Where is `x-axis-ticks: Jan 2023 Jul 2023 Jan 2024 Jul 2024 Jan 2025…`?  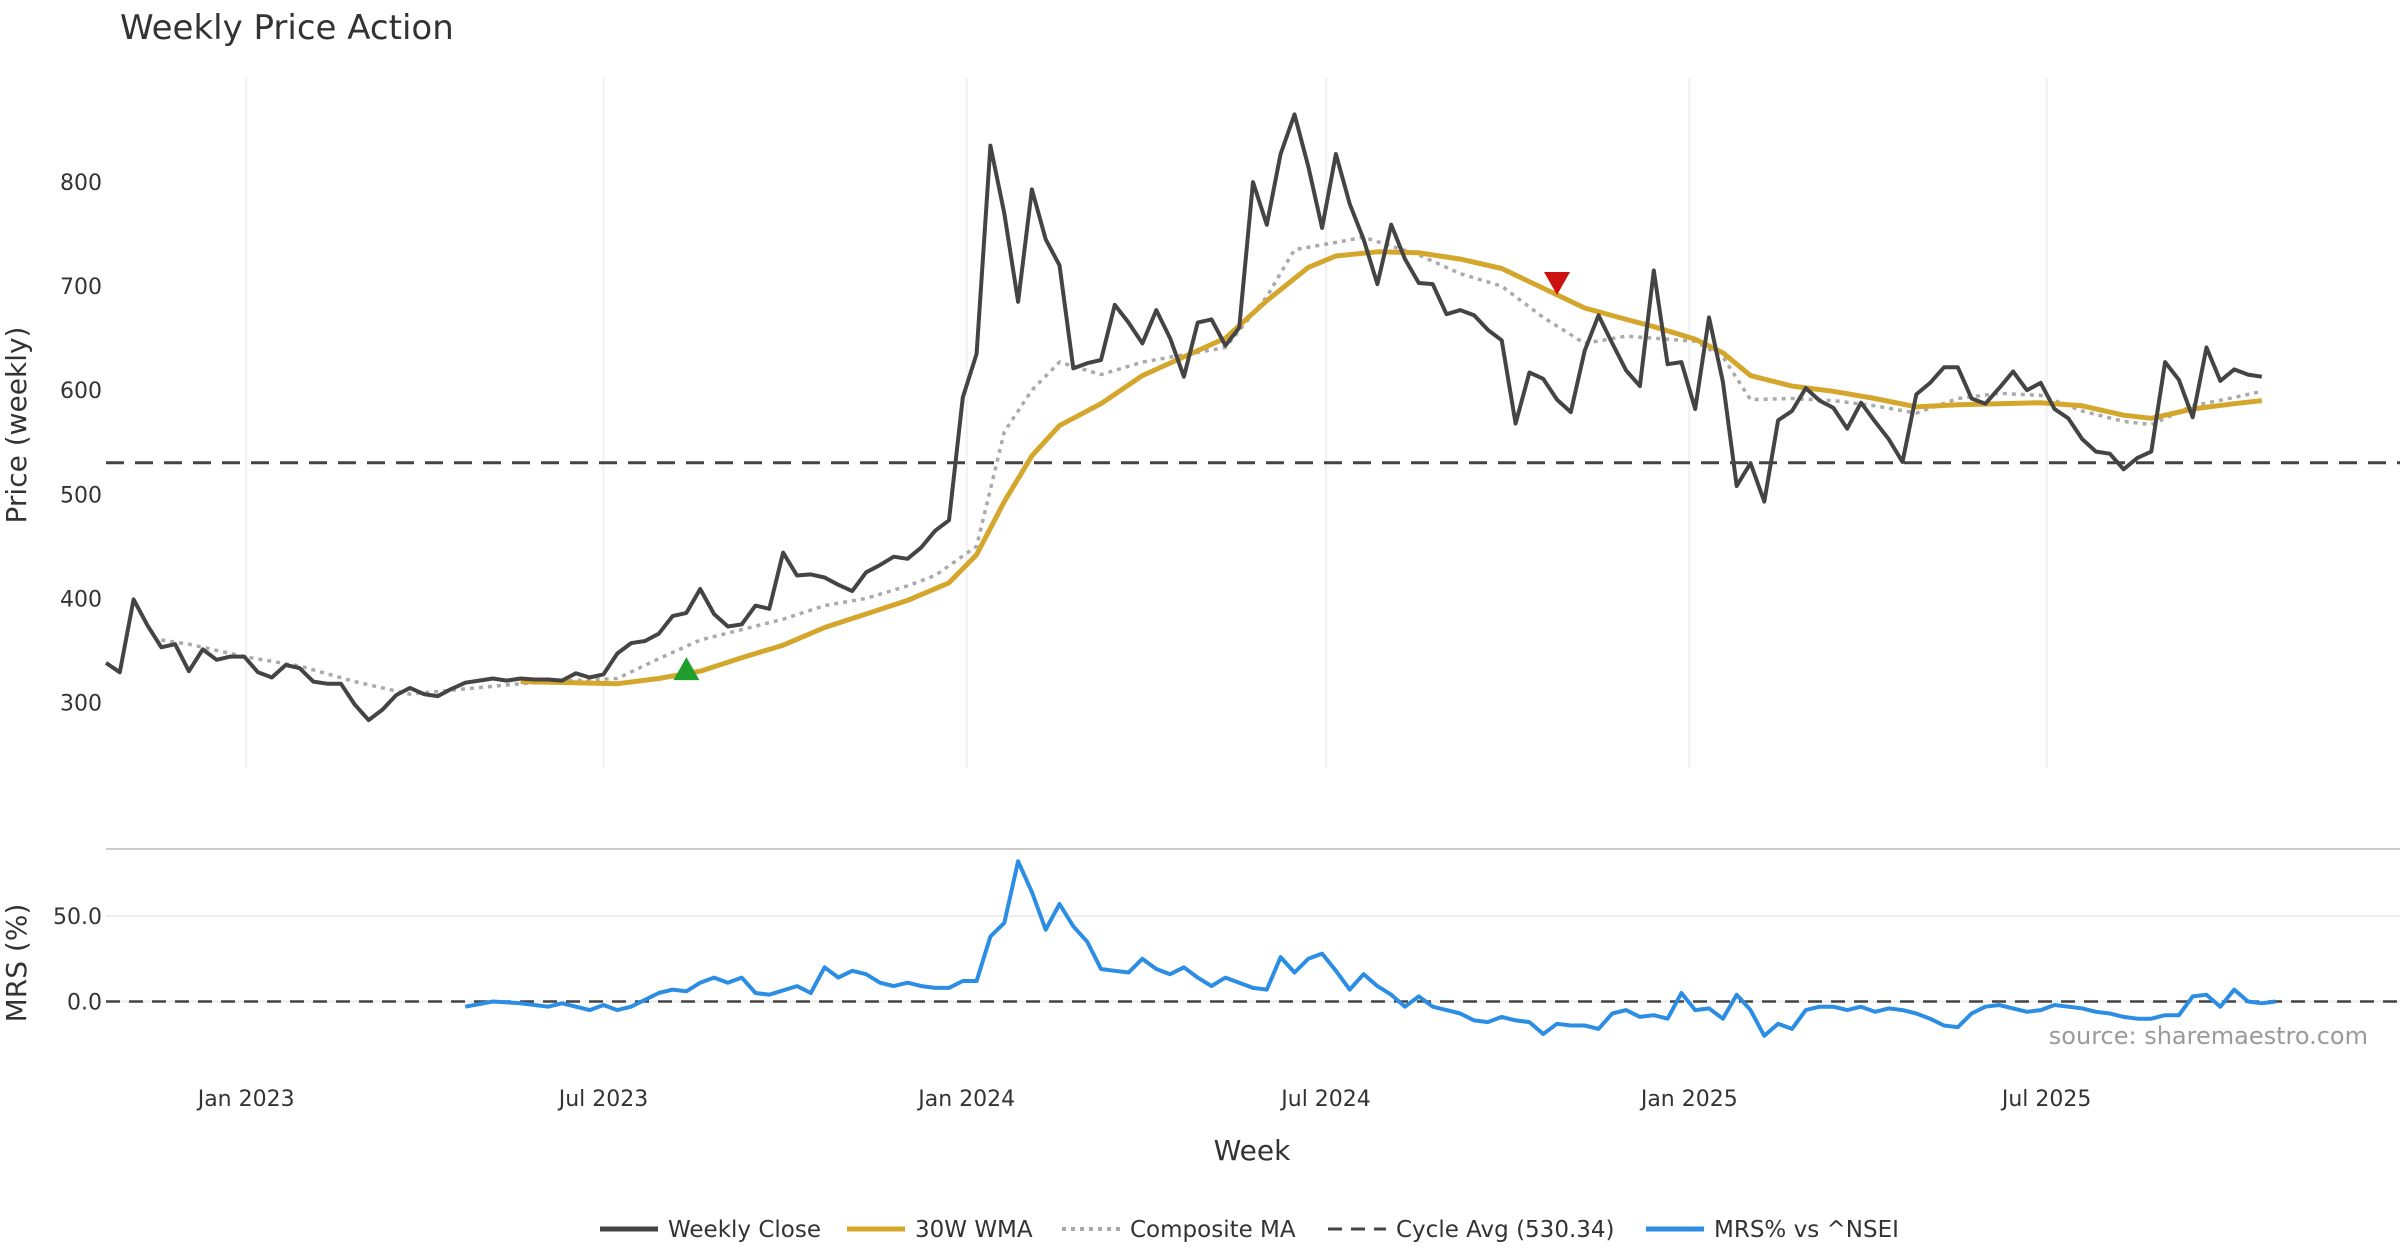 x-axis-ticks: Jan 2023 Jul 2023 Jan 2024 Jul 2024 Jan 2025… is located at coordinates (1144, 1099).